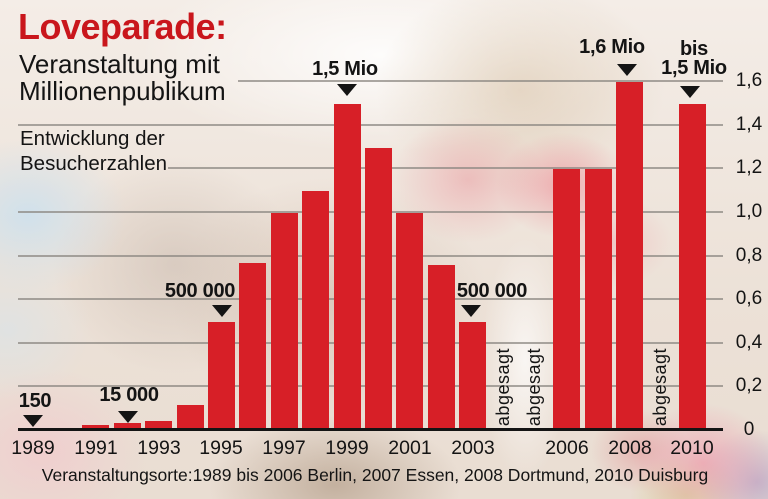 The width and height of the screenshot is (768, 499). Describe the element at coordinates (749, 255) in the screenshot. I see `y-tick-4: 0,8` at that location.